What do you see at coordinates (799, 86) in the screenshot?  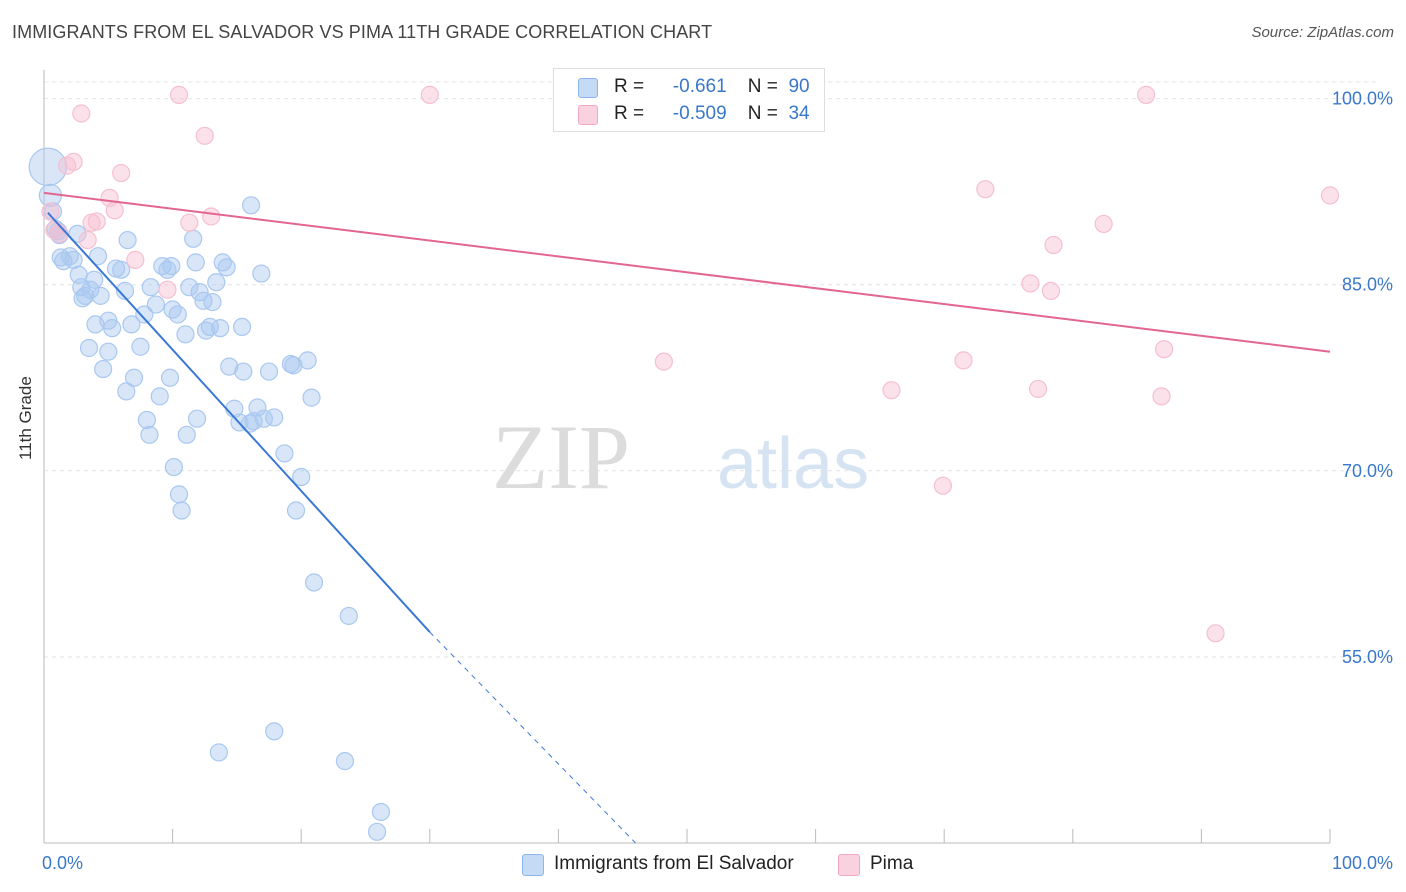 I see `legend-n-value: 90` at bounding box center [799, 86].